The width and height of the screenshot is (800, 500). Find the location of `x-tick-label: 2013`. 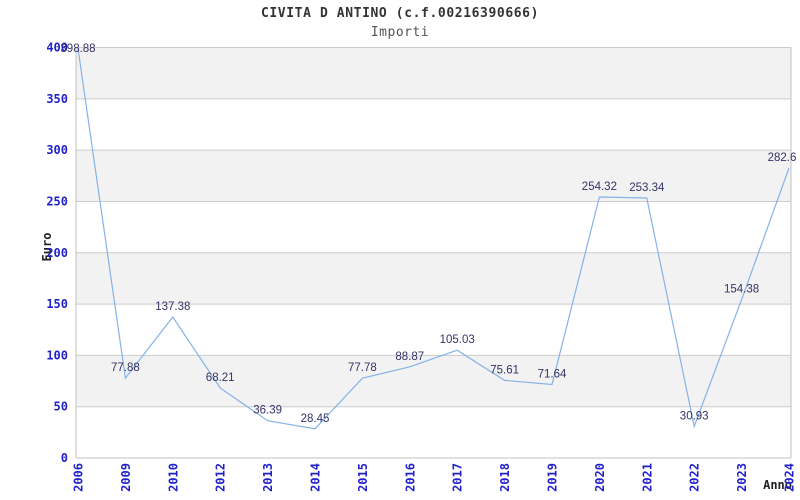

x-tick-label: 2013 is located at coordinates (268, 477).